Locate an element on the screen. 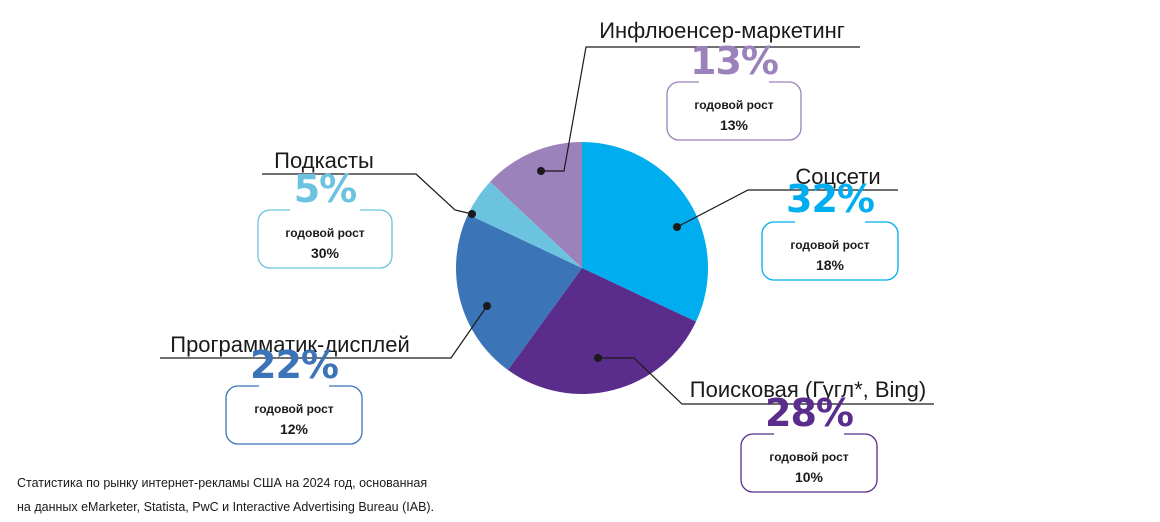  share-value-socials: 32% is located at coordinates (830, 199).